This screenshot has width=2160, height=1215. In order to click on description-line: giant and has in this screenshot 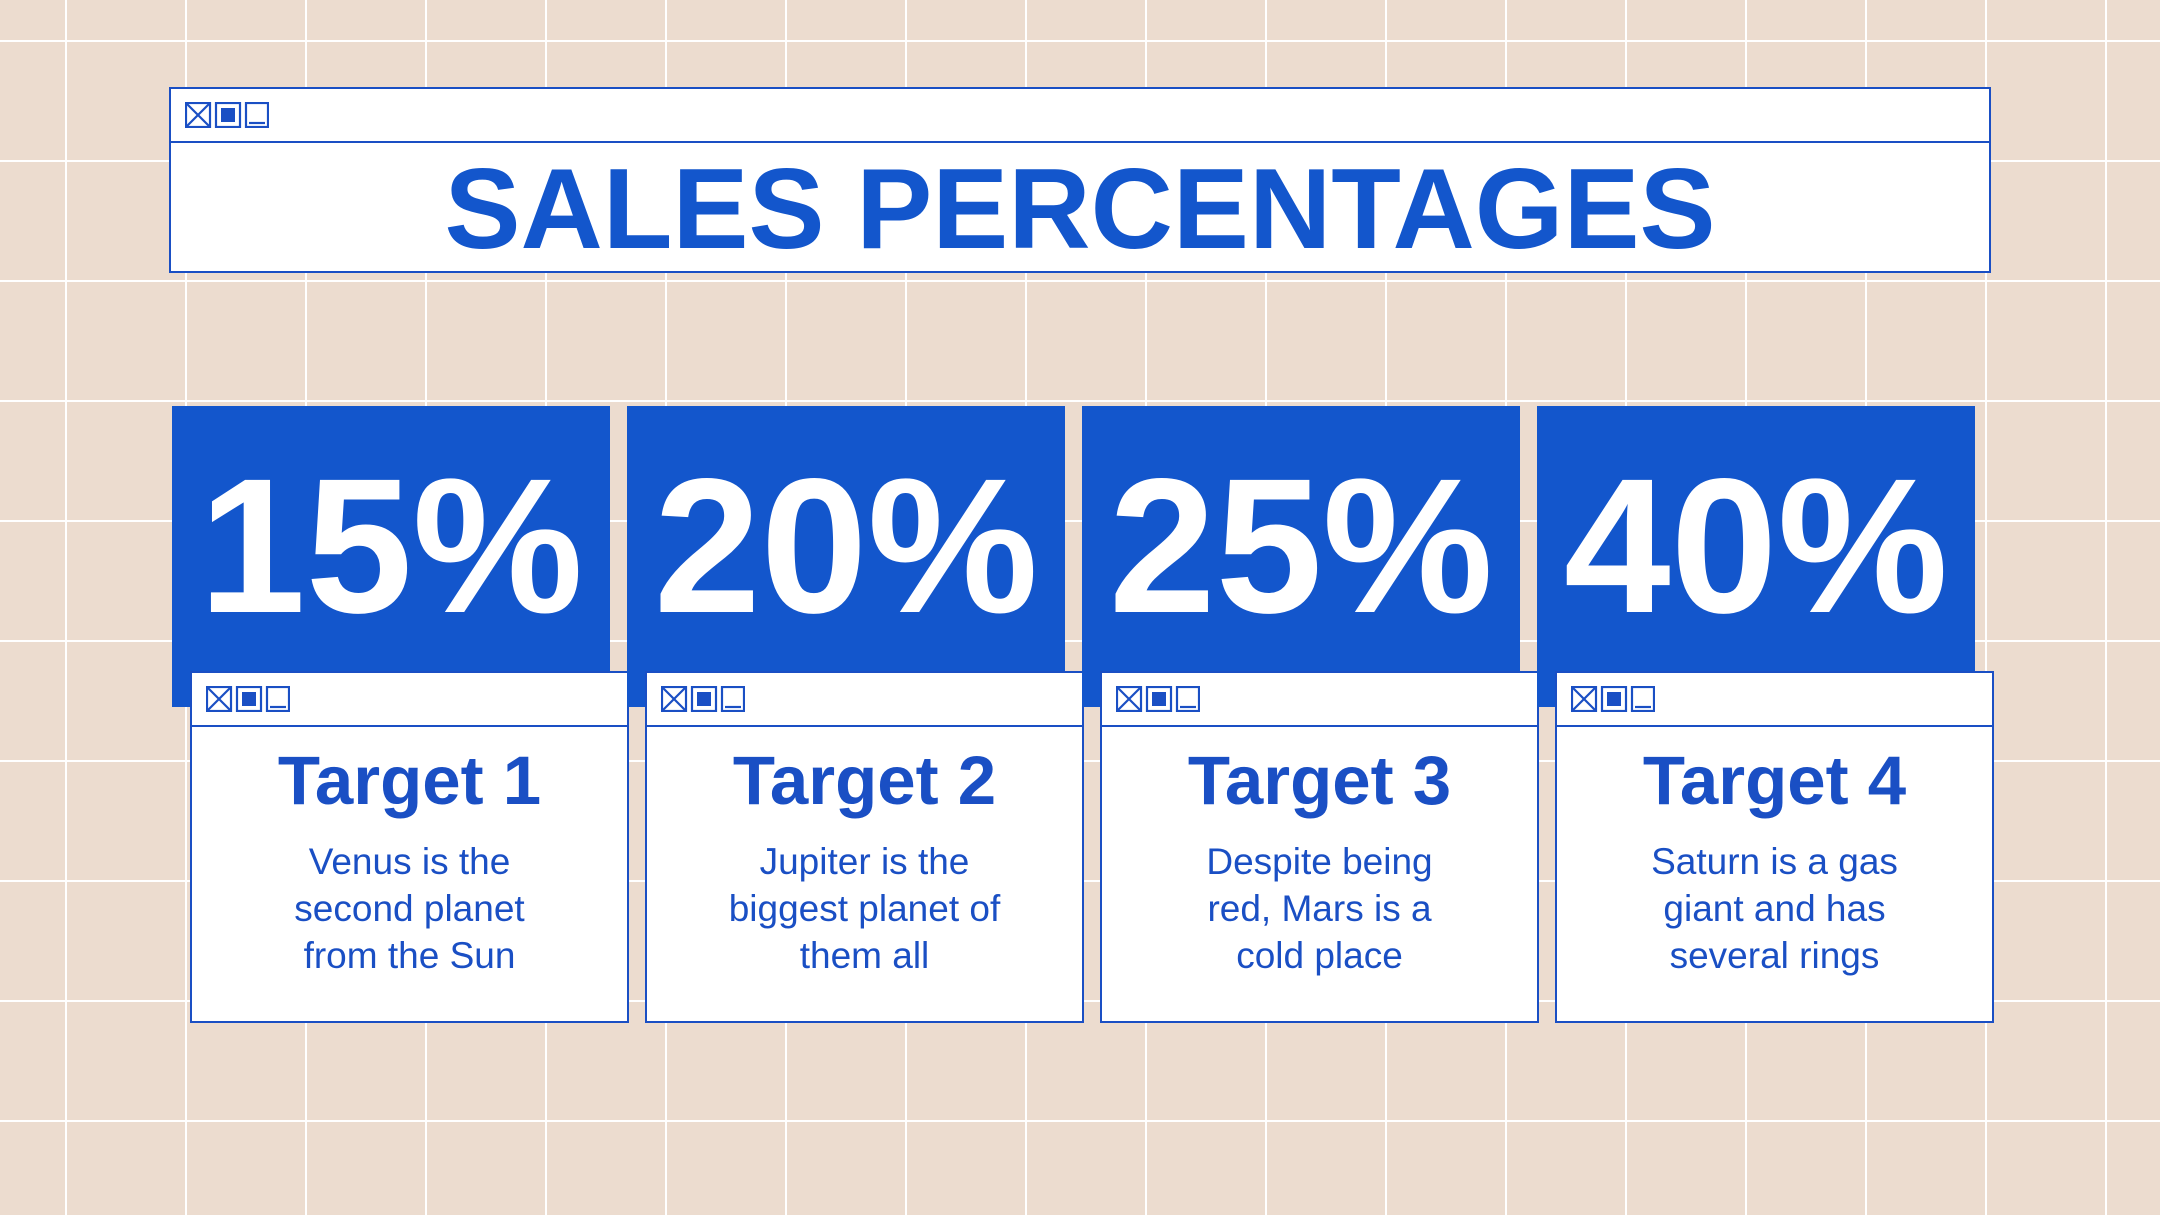, I will do `click(1774, 908)`.